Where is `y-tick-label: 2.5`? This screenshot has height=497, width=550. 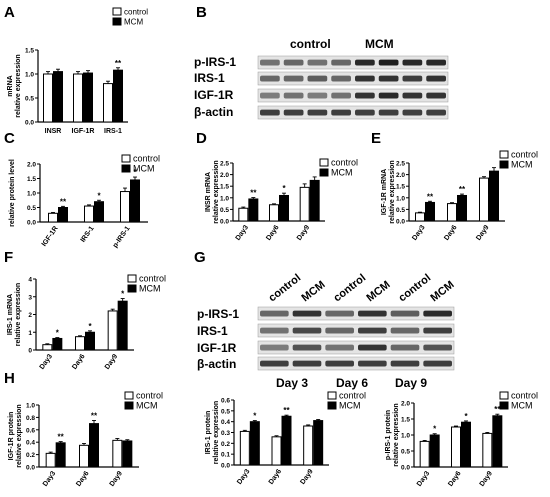 y-tick-label: 2.5 is located at coordinates (400, 164).